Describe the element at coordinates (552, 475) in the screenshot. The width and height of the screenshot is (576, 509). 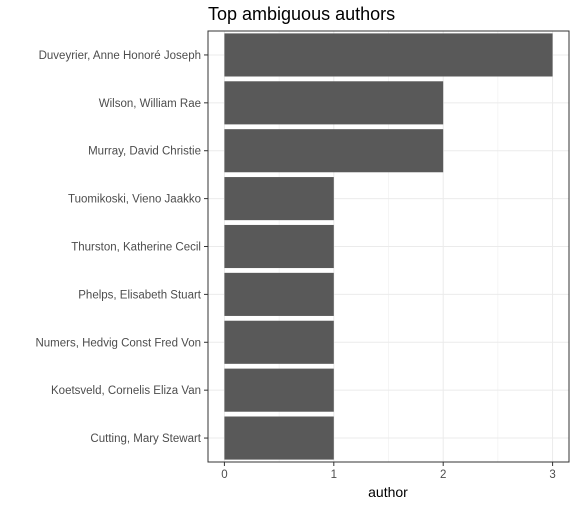
I see `x-tick-label: 3` at that location.